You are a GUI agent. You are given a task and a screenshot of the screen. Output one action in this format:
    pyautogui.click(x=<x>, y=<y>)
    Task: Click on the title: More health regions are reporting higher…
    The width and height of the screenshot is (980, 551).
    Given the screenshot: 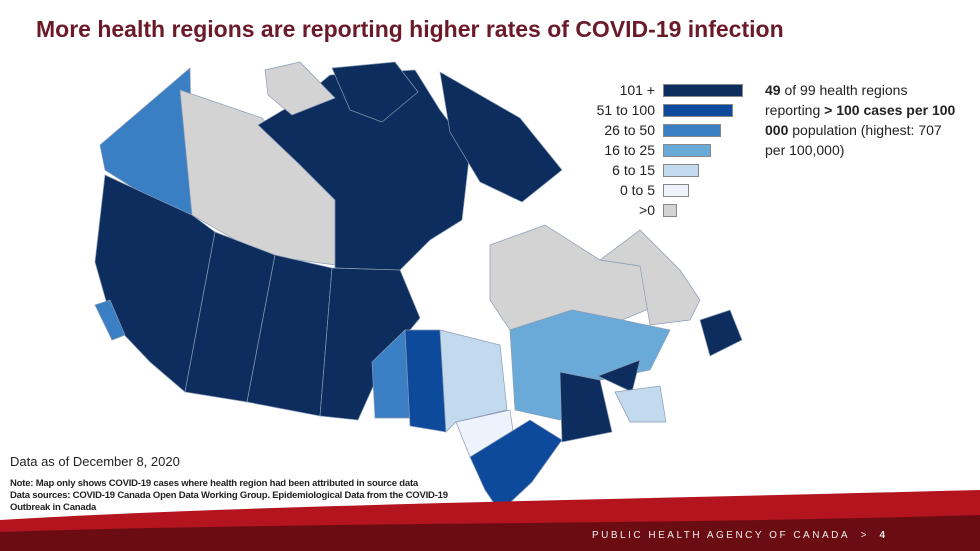 What is the action you would take?
    pyautogui.click(x=410, y=29)
    